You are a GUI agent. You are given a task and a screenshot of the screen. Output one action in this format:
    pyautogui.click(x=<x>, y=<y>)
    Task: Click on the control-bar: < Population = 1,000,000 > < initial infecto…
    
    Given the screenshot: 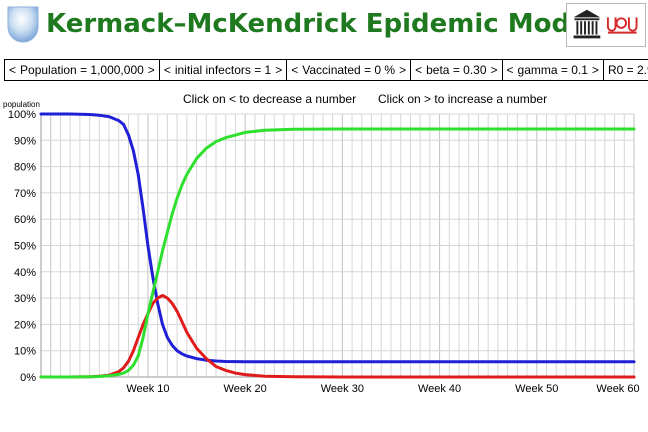 What is the action you would take?
    pyautogui.click(x=326, y=70)
    